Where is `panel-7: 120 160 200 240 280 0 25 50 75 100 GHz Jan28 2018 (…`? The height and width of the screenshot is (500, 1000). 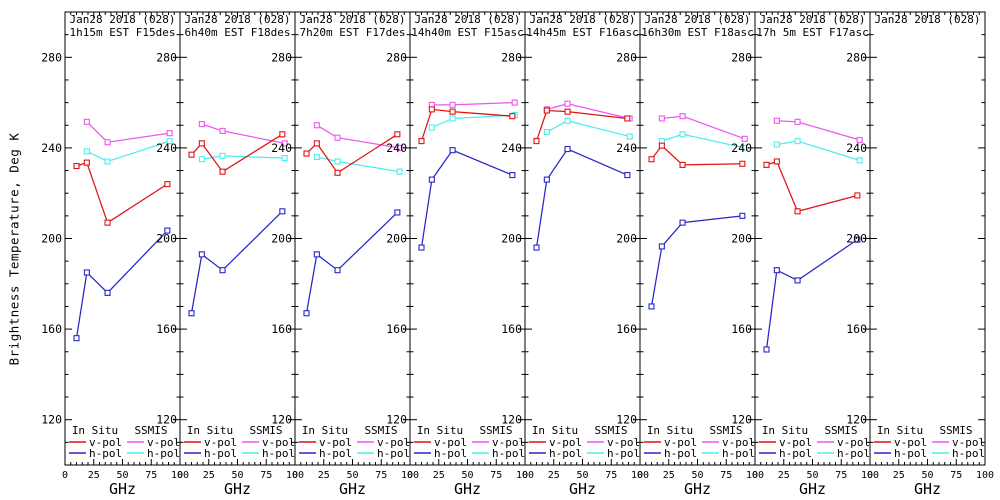 panel-7: 120 160 200 240 280 0 25 50 75 100 GHz Jan28 2018 (… is located at coordinates (805, 254).